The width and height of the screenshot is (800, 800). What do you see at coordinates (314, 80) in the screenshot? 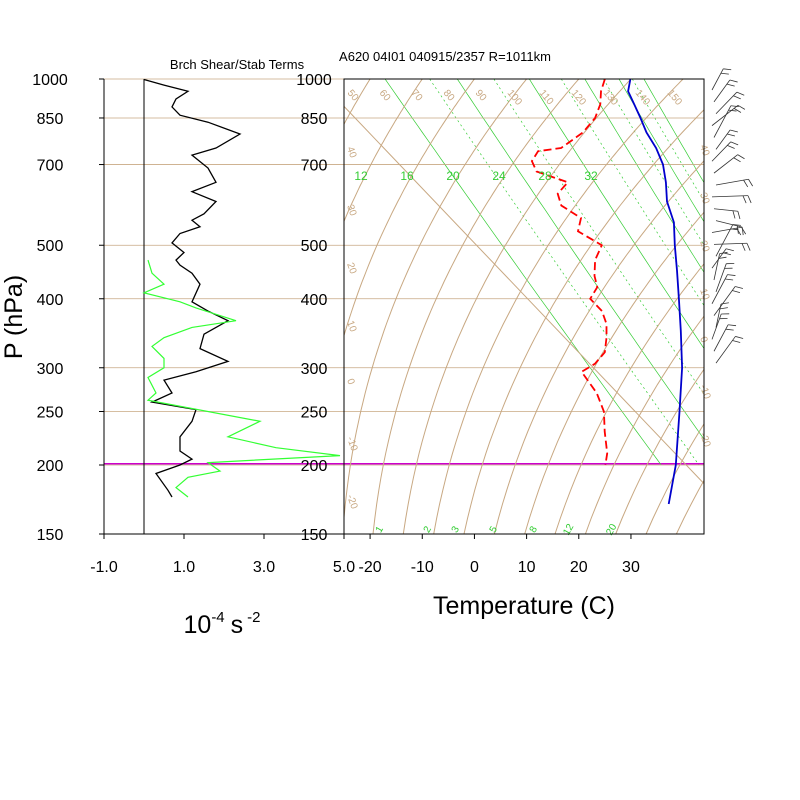
I see `skew-t-y-tick-label: 1000` at bounding box center [314, 80].